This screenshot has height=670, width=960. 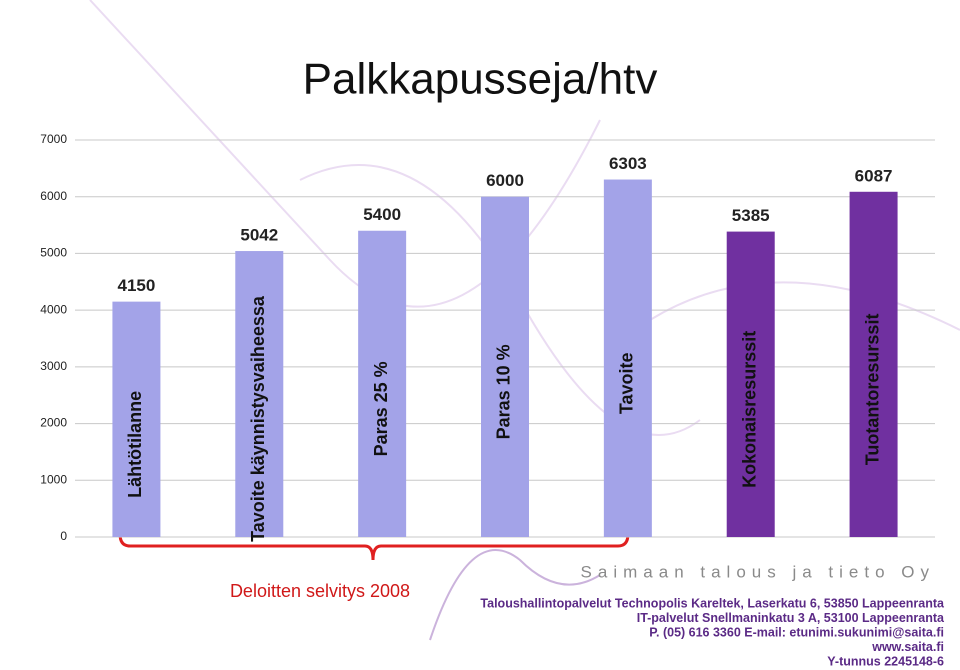 What do you see at coordinates (320, 591) in the screenshot?
I see `annotation: Deloitten selvitys 2008` at bounding box center [320, 591].